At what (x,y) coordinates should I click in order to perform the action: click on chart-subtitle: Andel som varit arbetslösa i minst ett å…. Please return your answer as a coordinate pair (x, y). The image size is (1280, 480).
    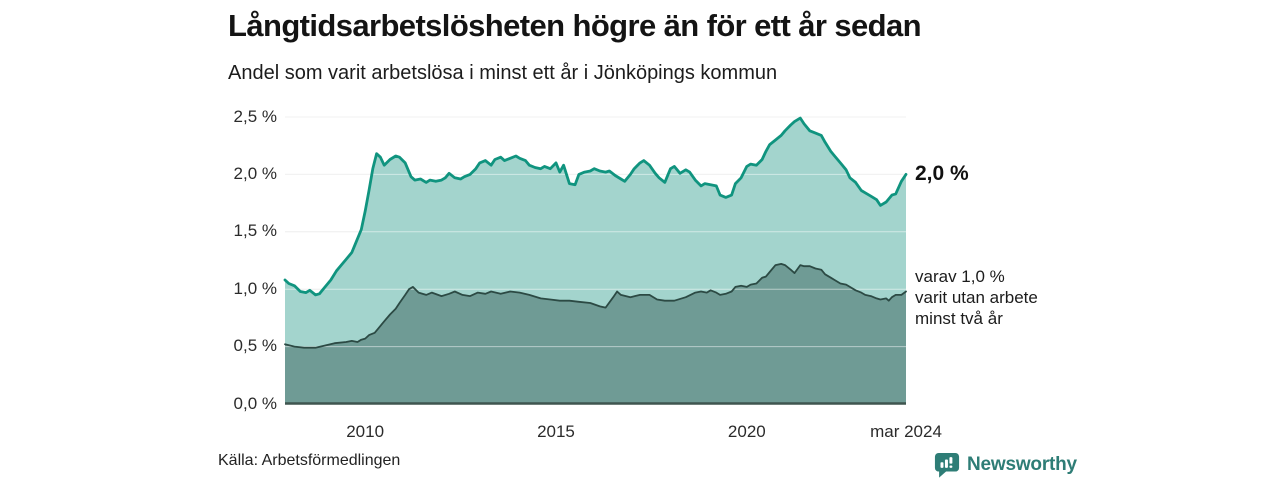
    Looking at the image, I should click on (503, 73).